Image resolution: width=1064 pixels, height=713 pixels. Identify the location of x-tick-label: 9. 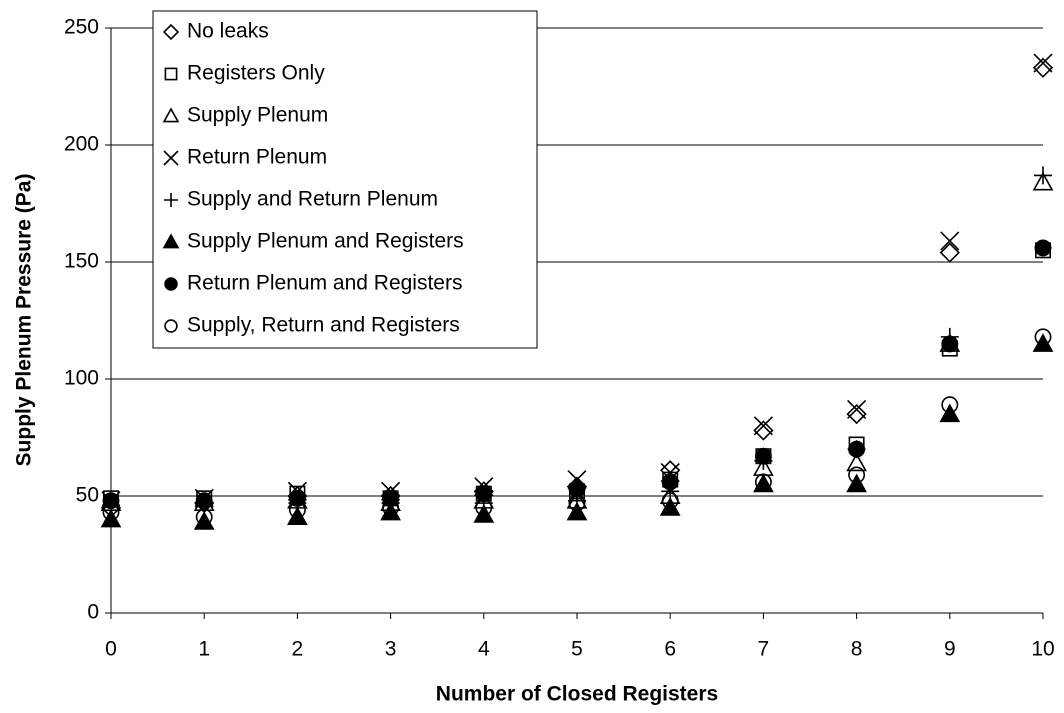
(950, 649).